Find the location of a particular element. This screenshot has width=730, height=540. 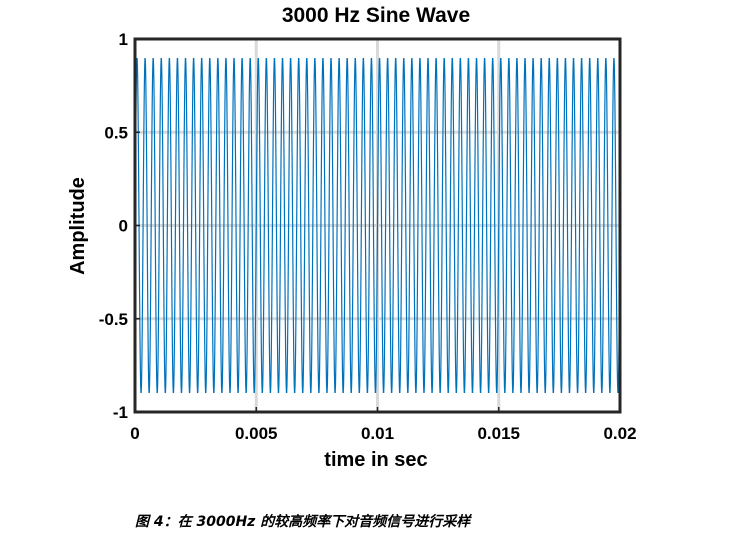

y-tick-label: 0 is located at coordinates (123, 226).